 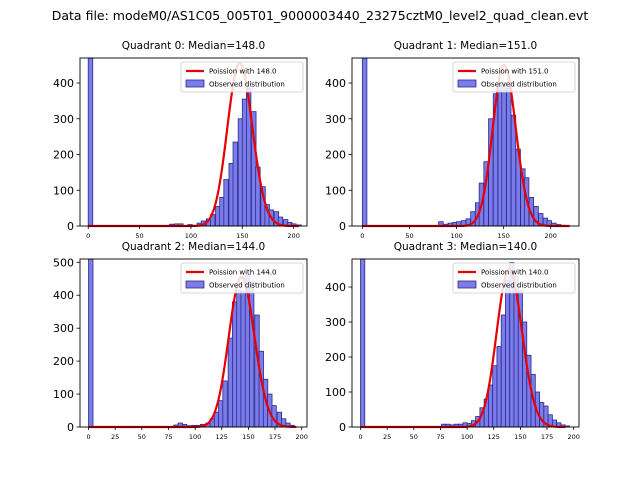 What do you see at coordinates (243, 273) in the screenshot?
I see `legend-curve-label: Poission with 144.0` at bounding box center [243, 273].